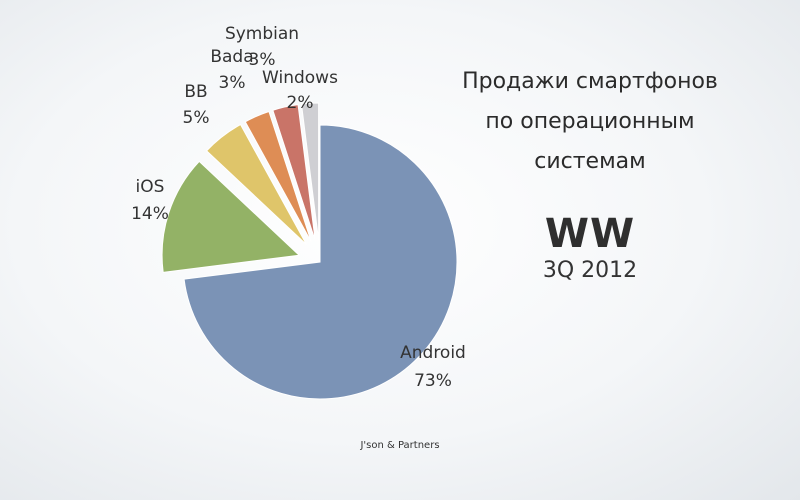  I want to click on pie-slice-windows, so click(310, 171).